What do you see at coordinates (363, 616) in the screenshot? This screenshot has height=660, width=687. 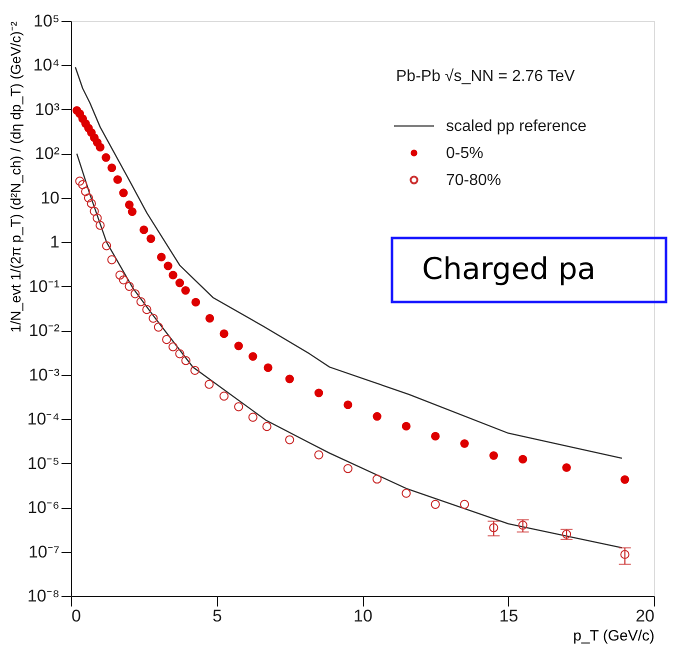 I see `x-tick-label: 10` at bounding box center [363, 616].